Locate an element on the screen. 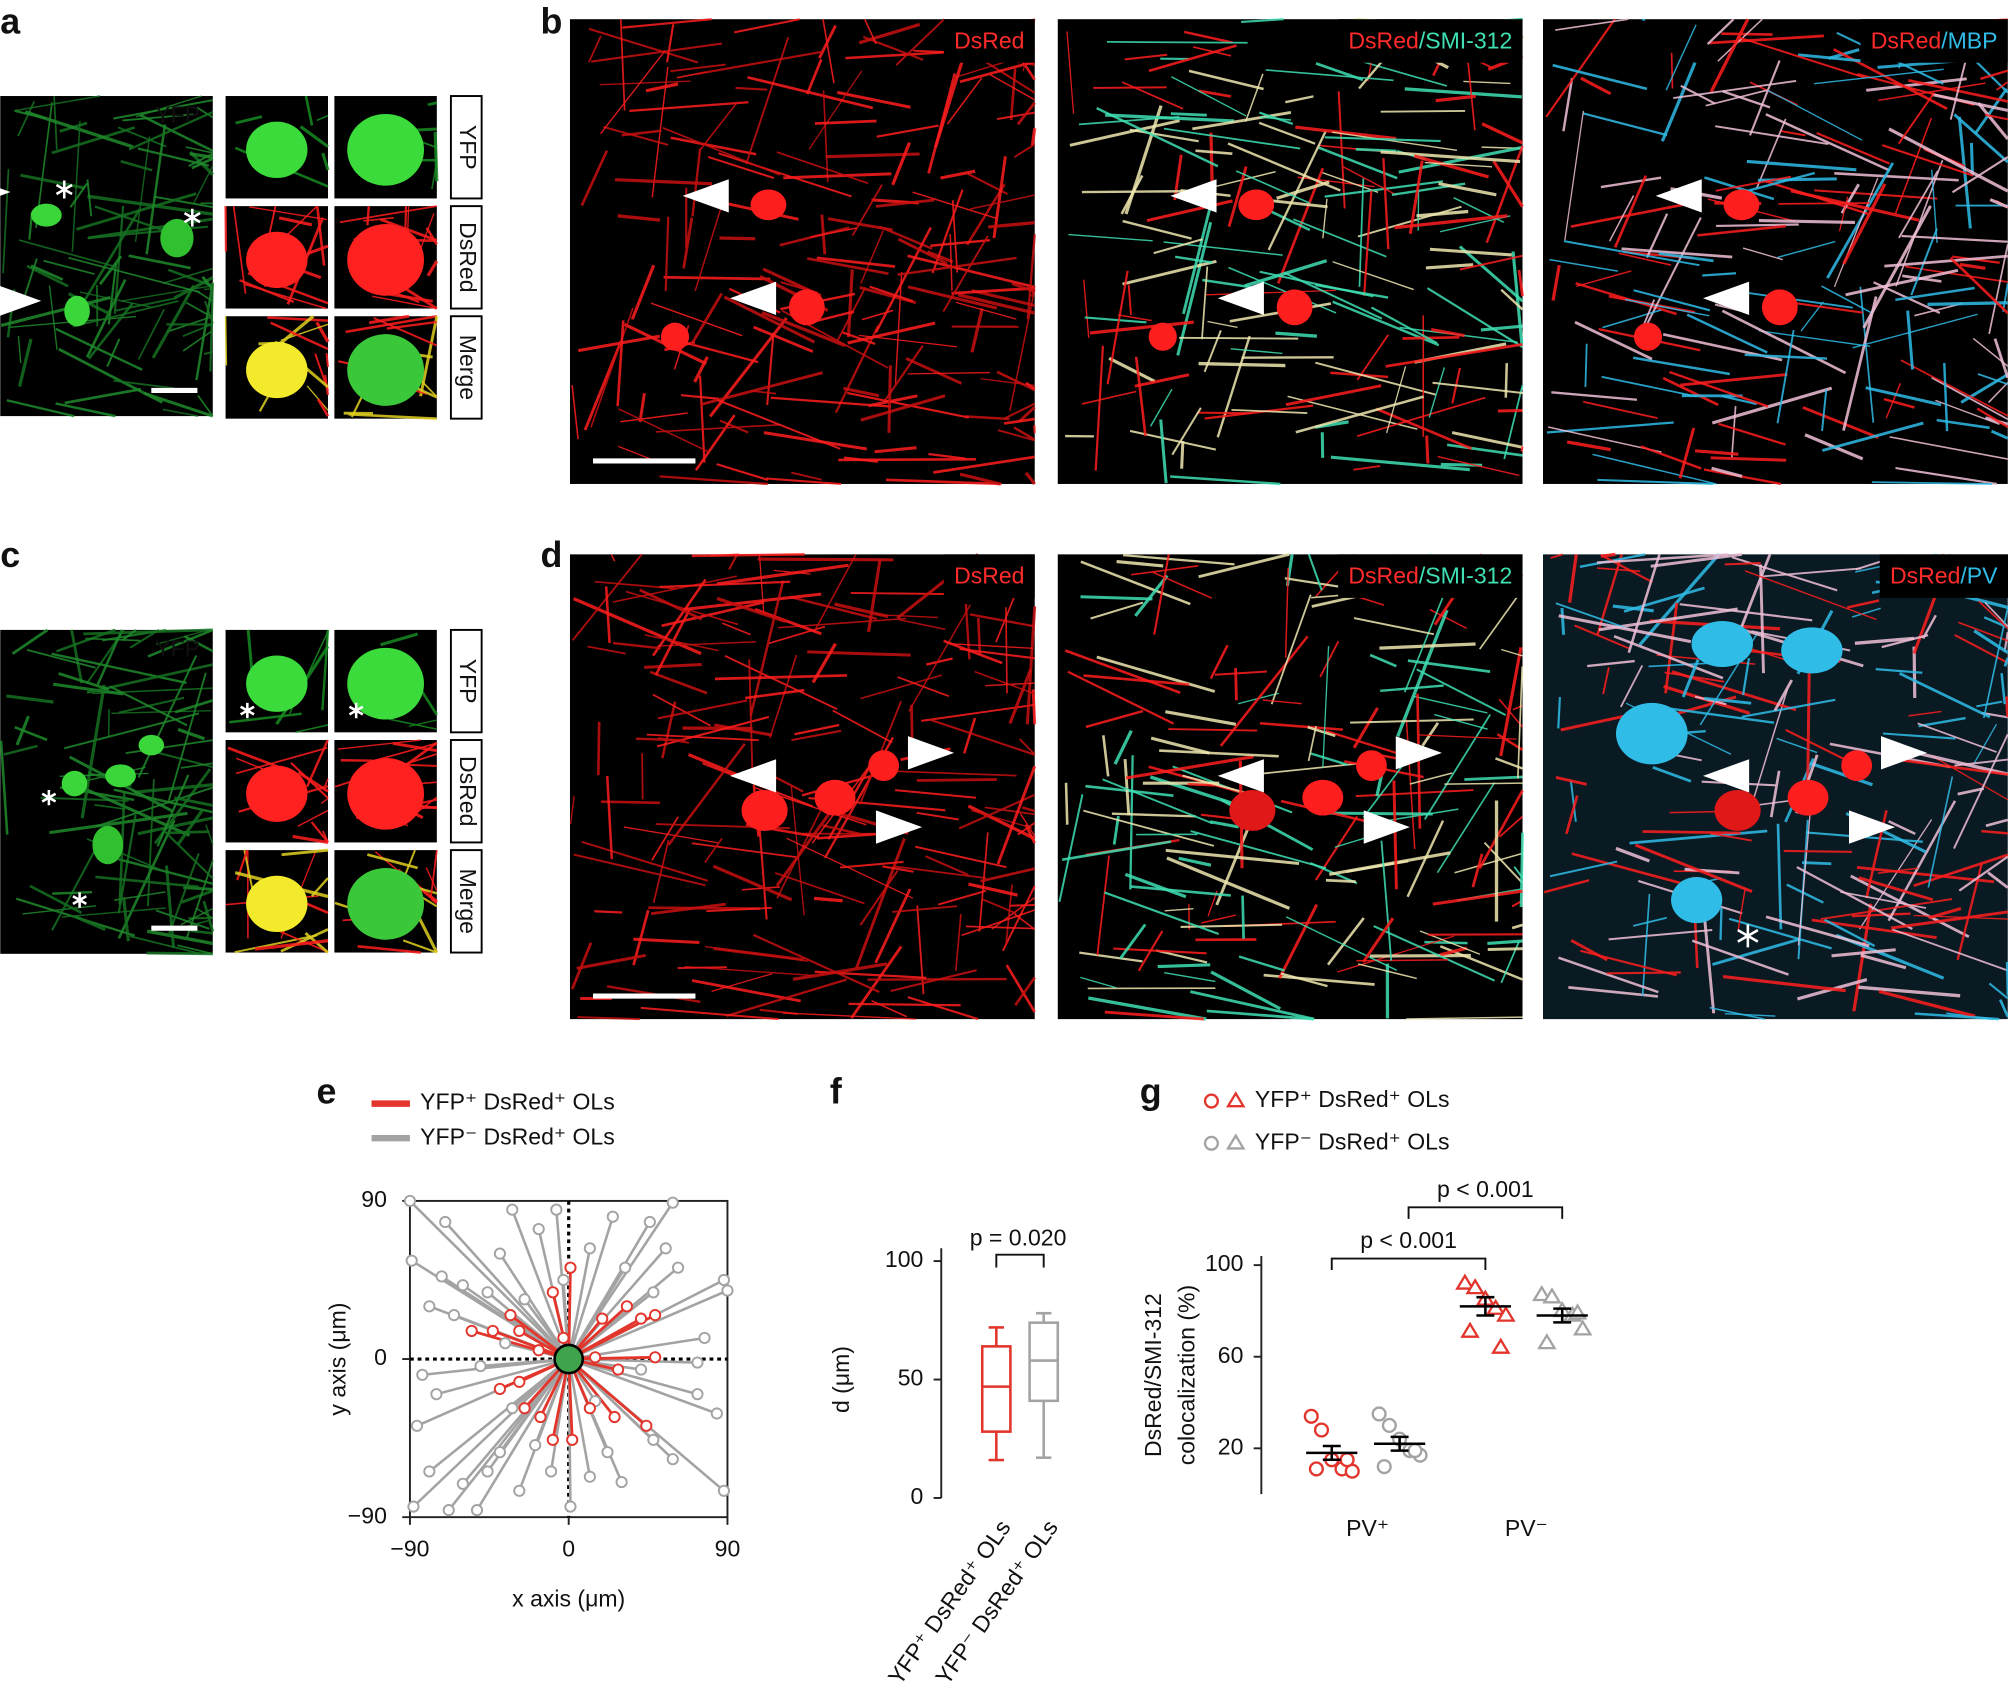  asterisk is located at coordinates (49, 797).